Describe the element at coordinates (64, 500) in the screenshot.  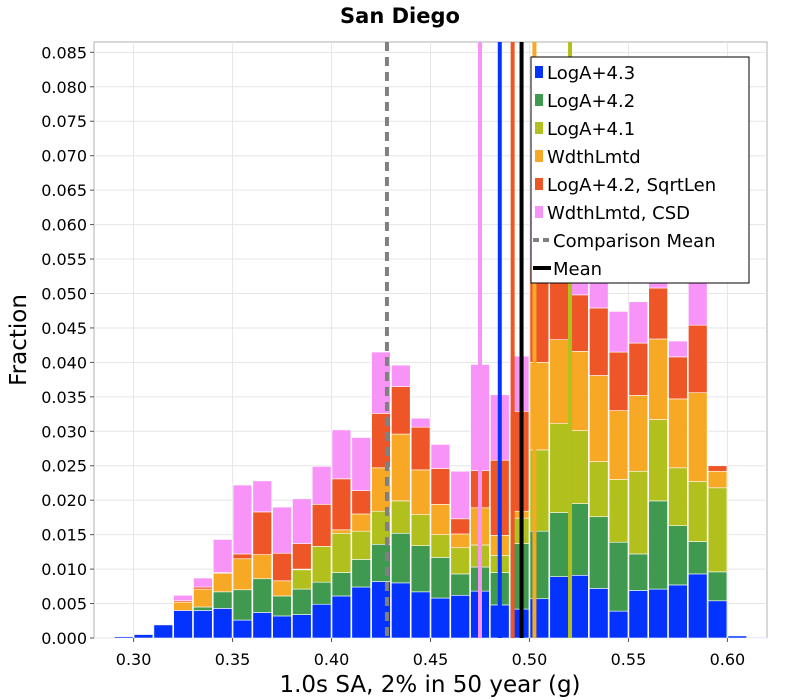
I see `y-tick-label: 0.020` at that location.